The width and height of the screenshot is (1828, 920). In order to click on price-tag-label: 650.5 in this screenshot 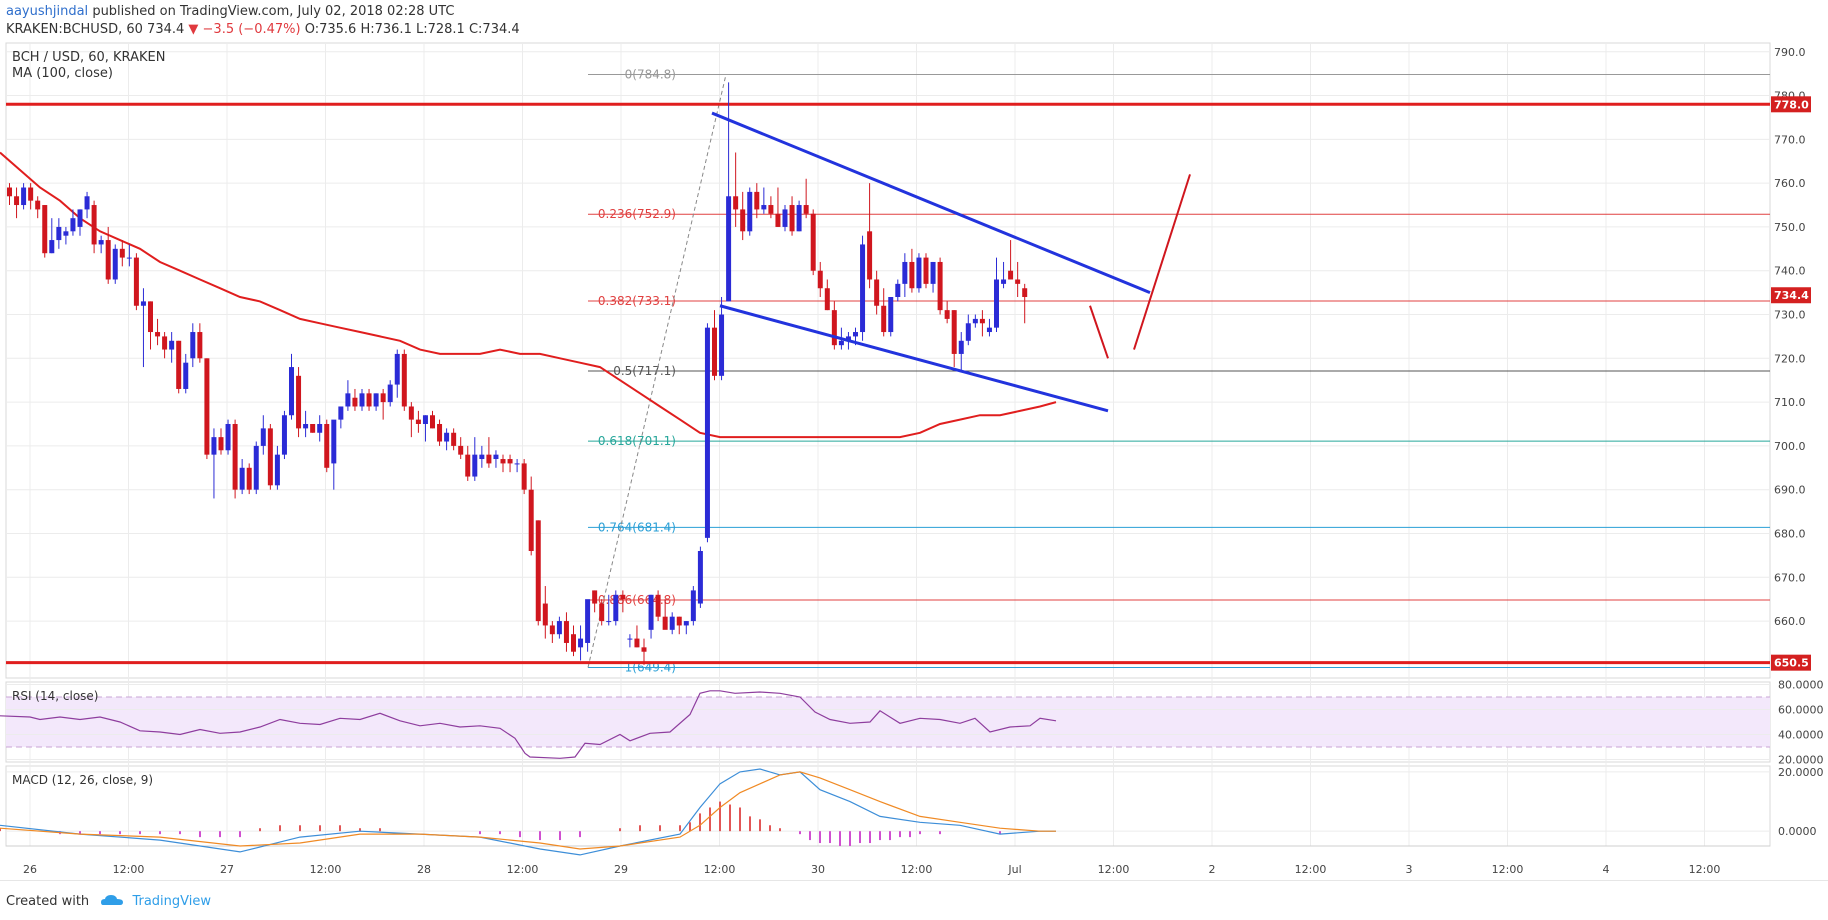, I will do `click(1791, 663)`.